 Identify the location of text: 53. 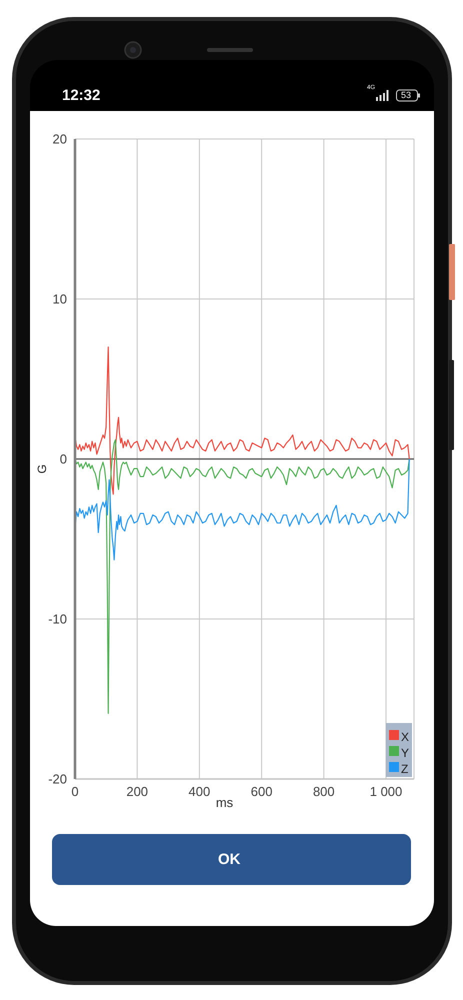
(406, 95).